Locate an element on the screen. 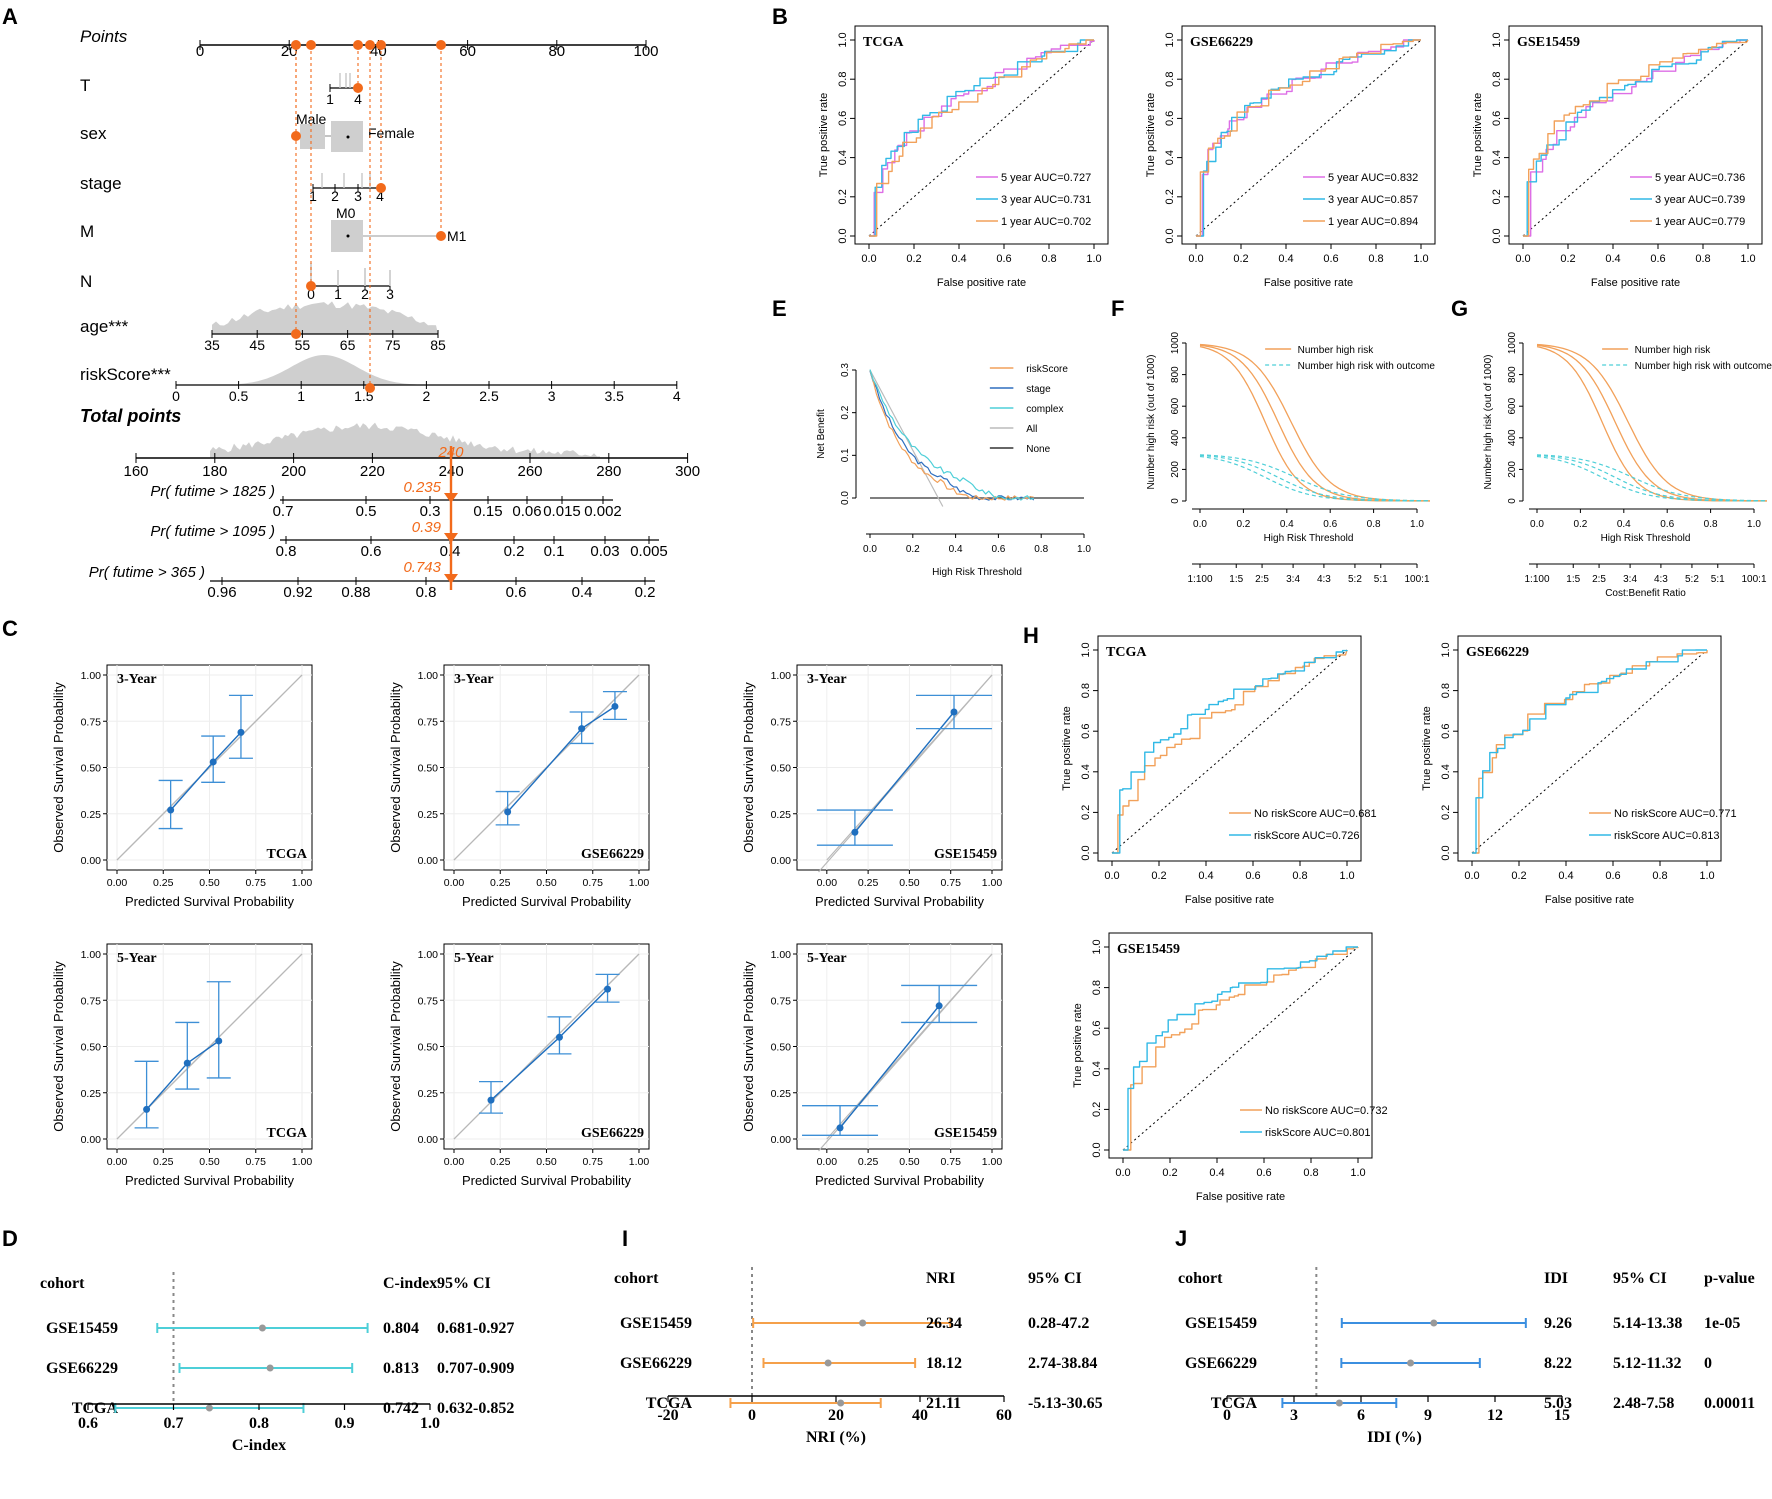  ideal-line-extension is located at coordinates (209, 767).